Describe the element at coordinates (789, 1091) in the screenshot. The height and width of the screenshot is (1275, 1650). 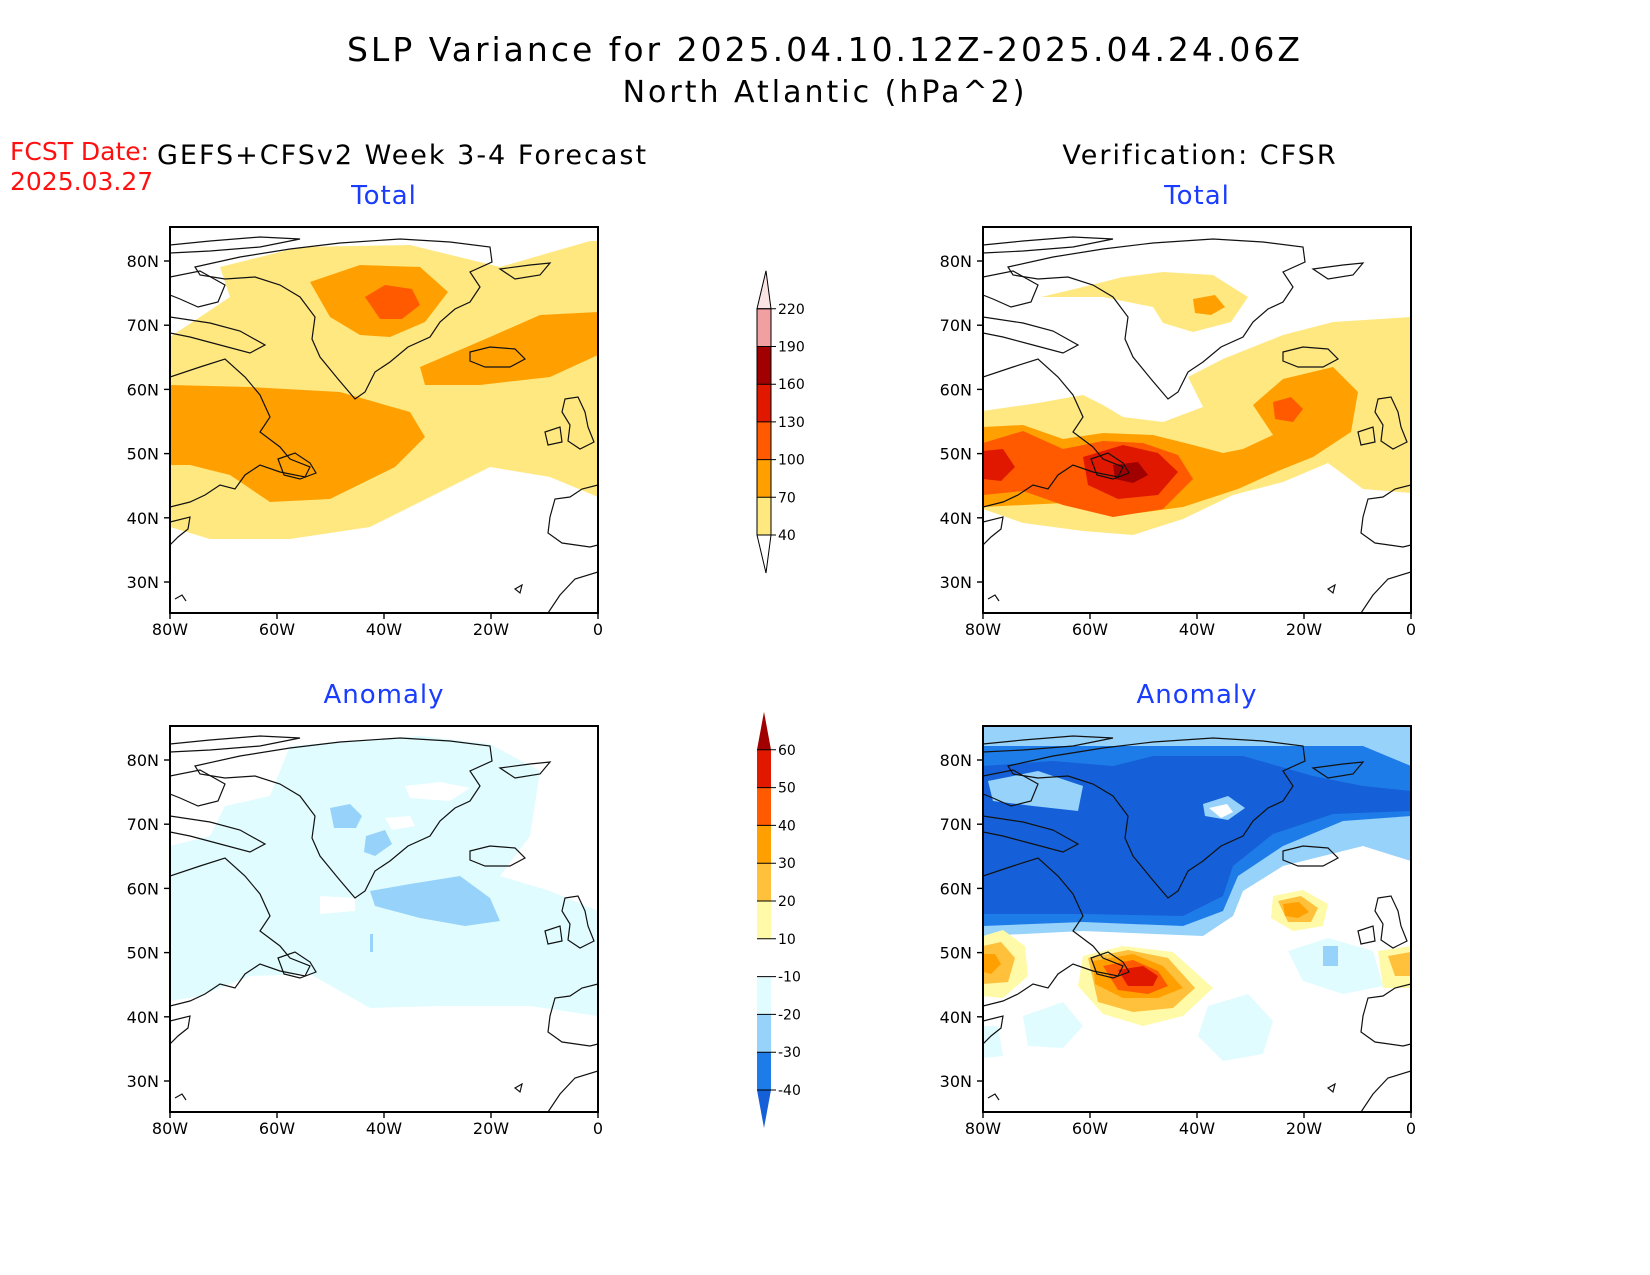
I see `anomaly-colorbar-label: -40` at that location.